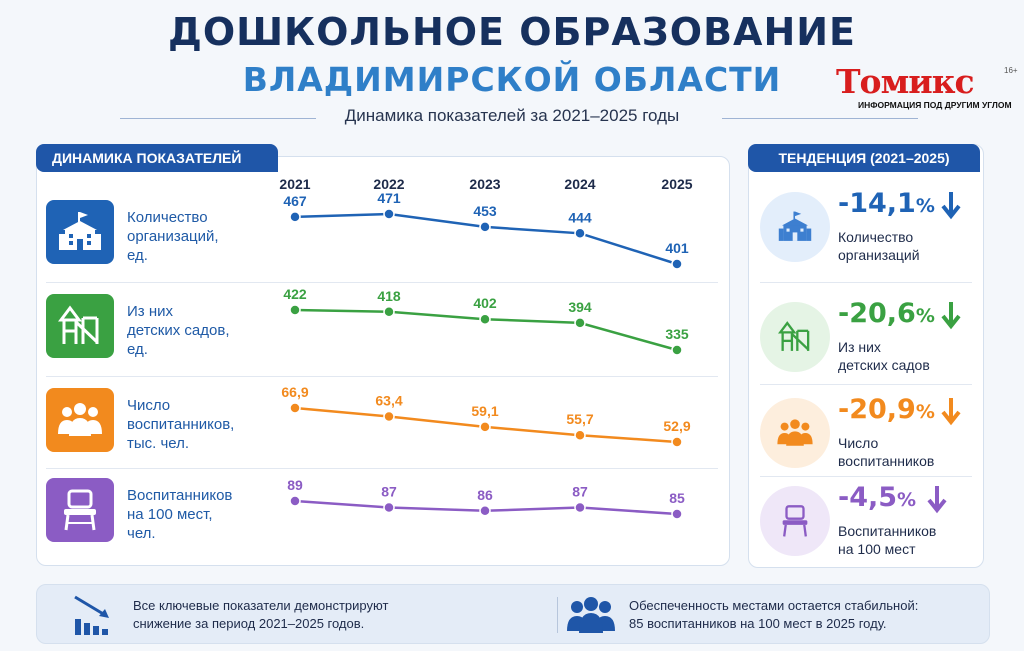 Image resolution: width=1024 pixels, height=651 pixels. Describe the element at coordinates (884, 356) in the screenshot. I see `trend-description: Из них детских садов` at that location.